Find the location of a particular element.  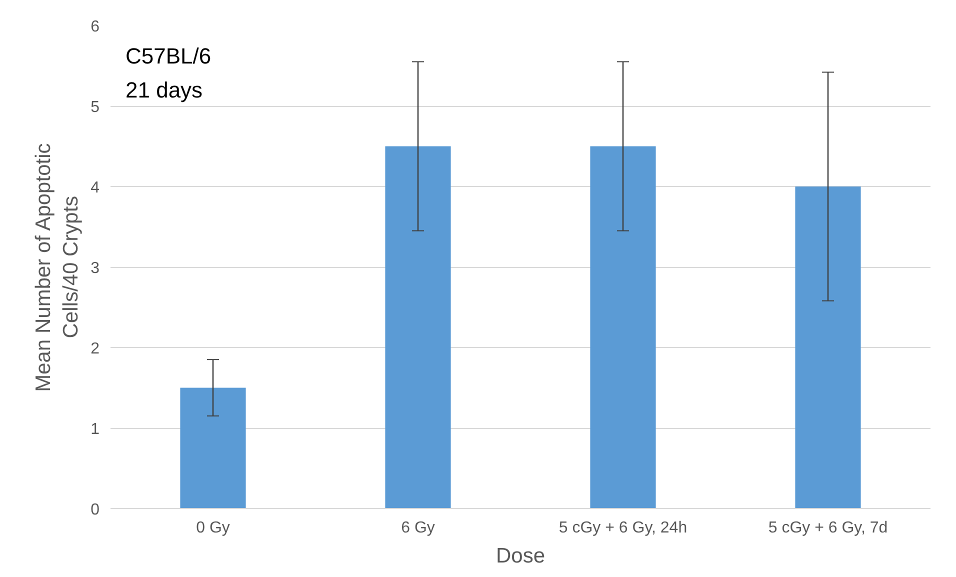

x-tick-label: 5 cGy + 6 Gy, 24h is located at coordinates (623, 528).